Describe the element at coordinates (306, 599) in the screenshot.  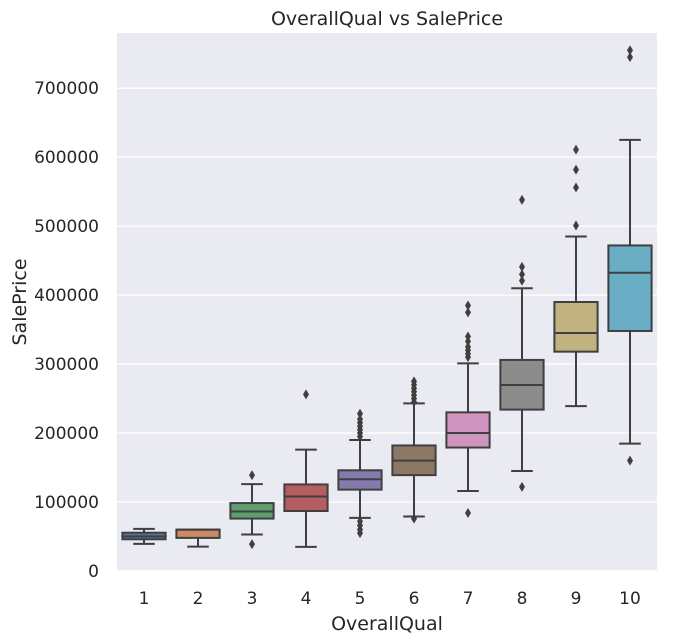
I see `x-tick-label: 4` at that location.